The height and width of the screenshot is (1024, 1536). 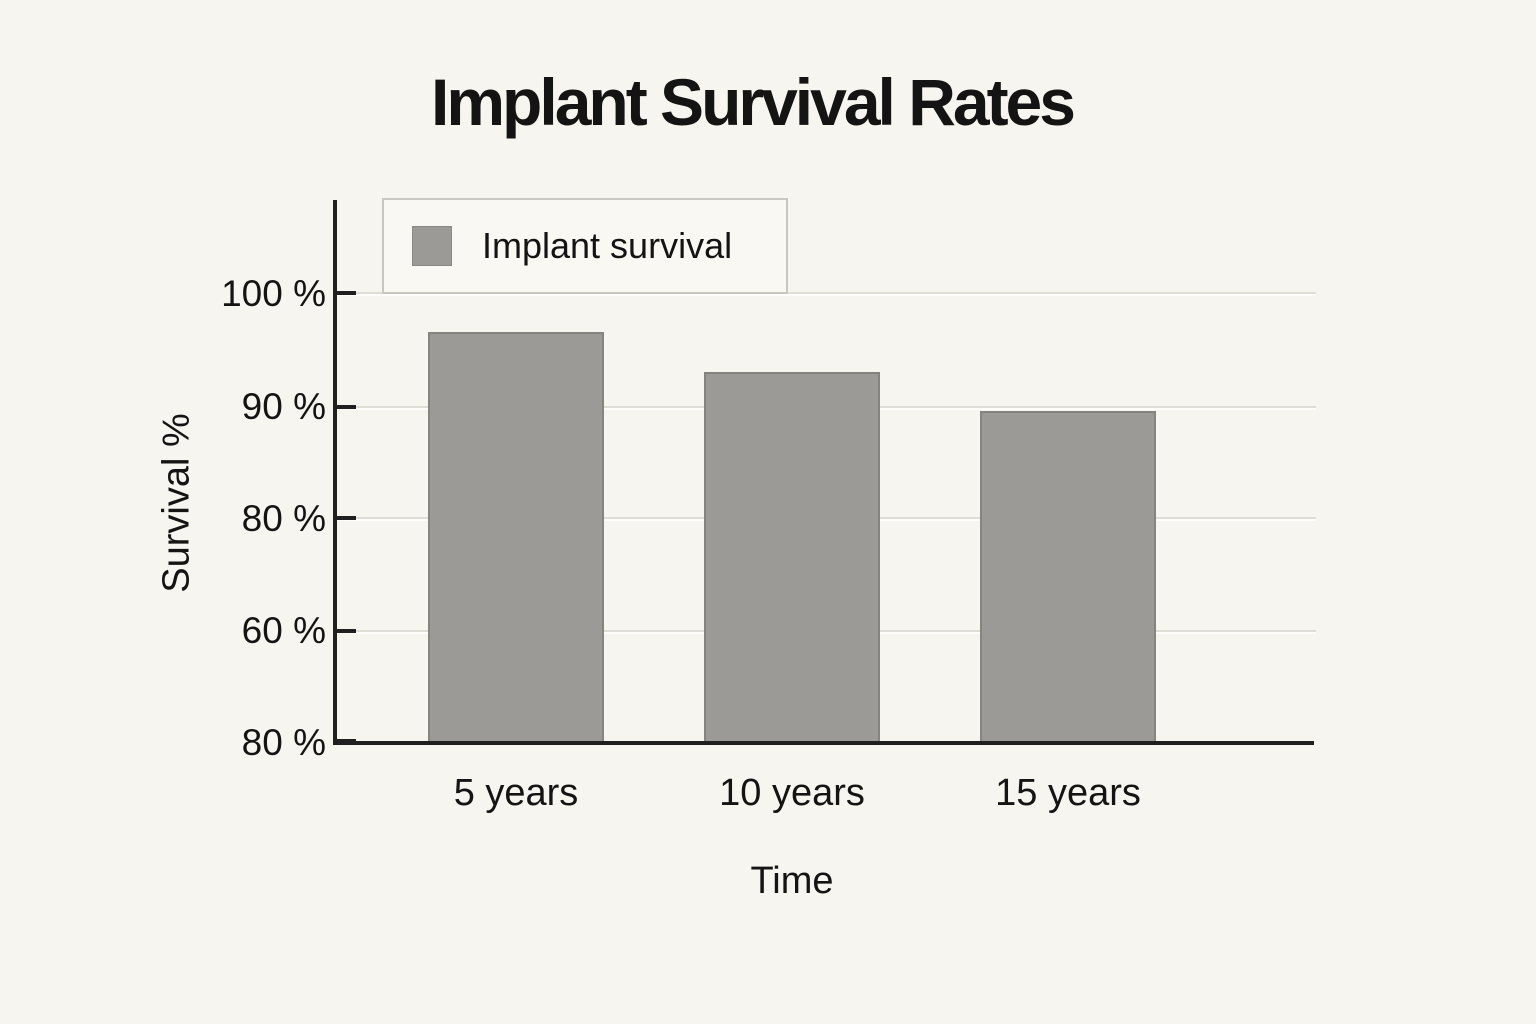 I want to click on x-axis-line, so click(x=823, y=743).